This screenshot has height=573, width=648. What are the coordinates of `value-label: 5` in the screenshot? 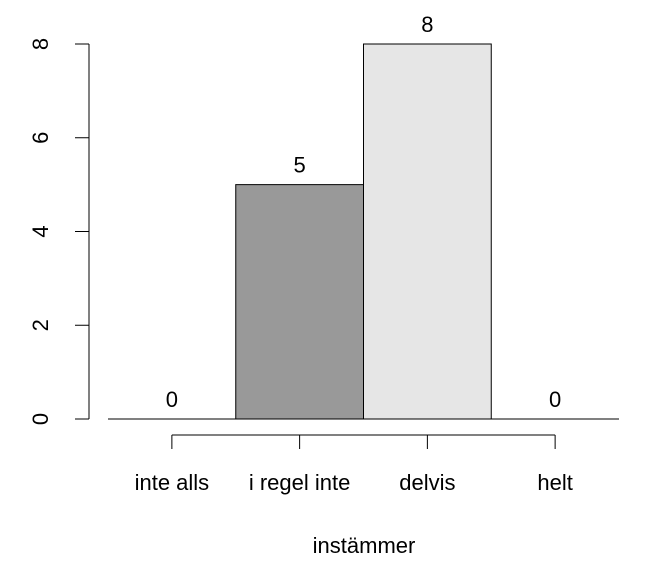 It's located at (300, 164).